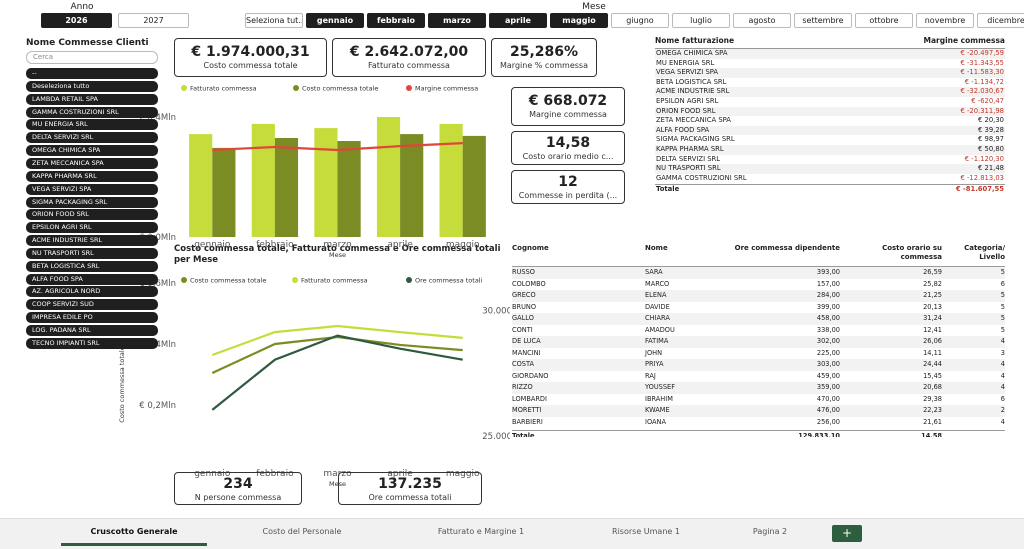  Describe the element at coordinates (654, 272) in the screenshot. I see `table-cell: SARA` at that location.